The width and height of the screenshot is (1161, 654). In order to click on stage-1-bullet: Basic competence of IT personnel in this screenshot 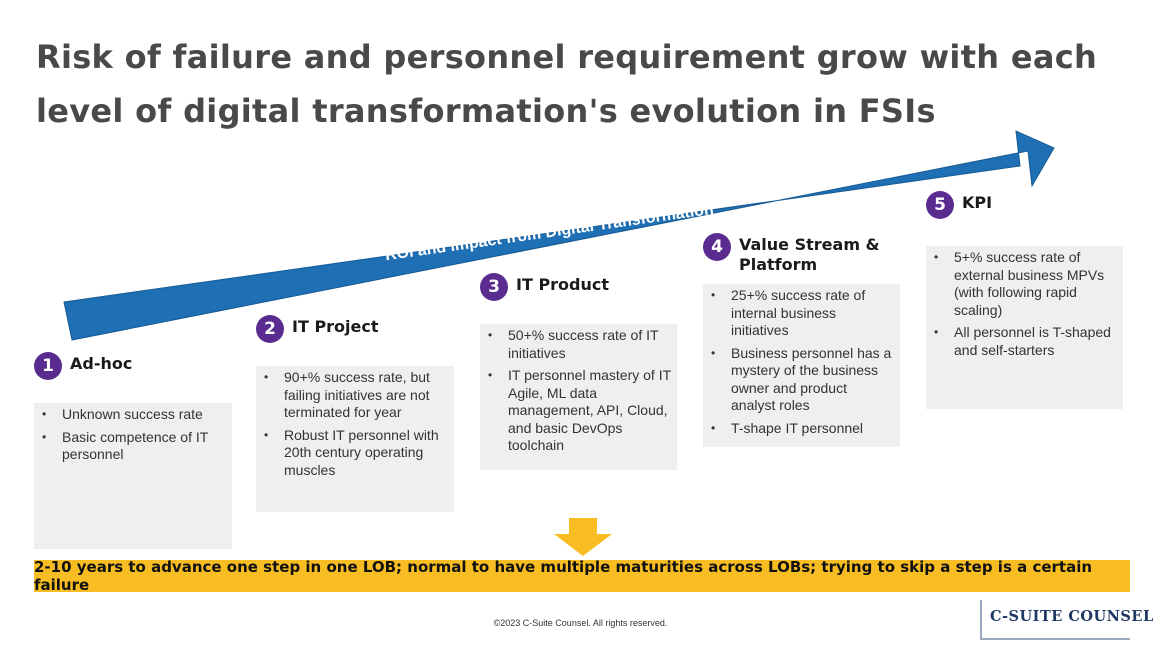, I will do `click(132, 446)`.